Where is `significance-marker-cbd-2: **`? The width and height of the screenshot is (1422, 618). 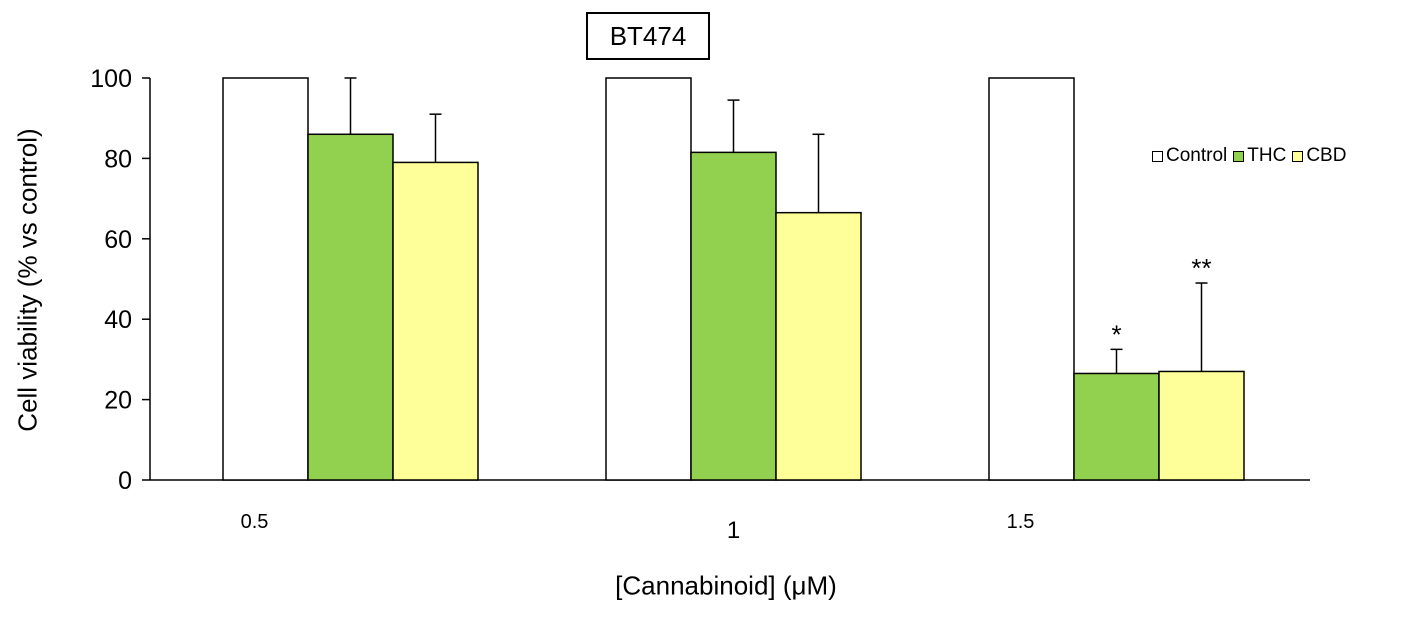
significance-marker-cbd-2: ** is located at coordinates (1201, 268).